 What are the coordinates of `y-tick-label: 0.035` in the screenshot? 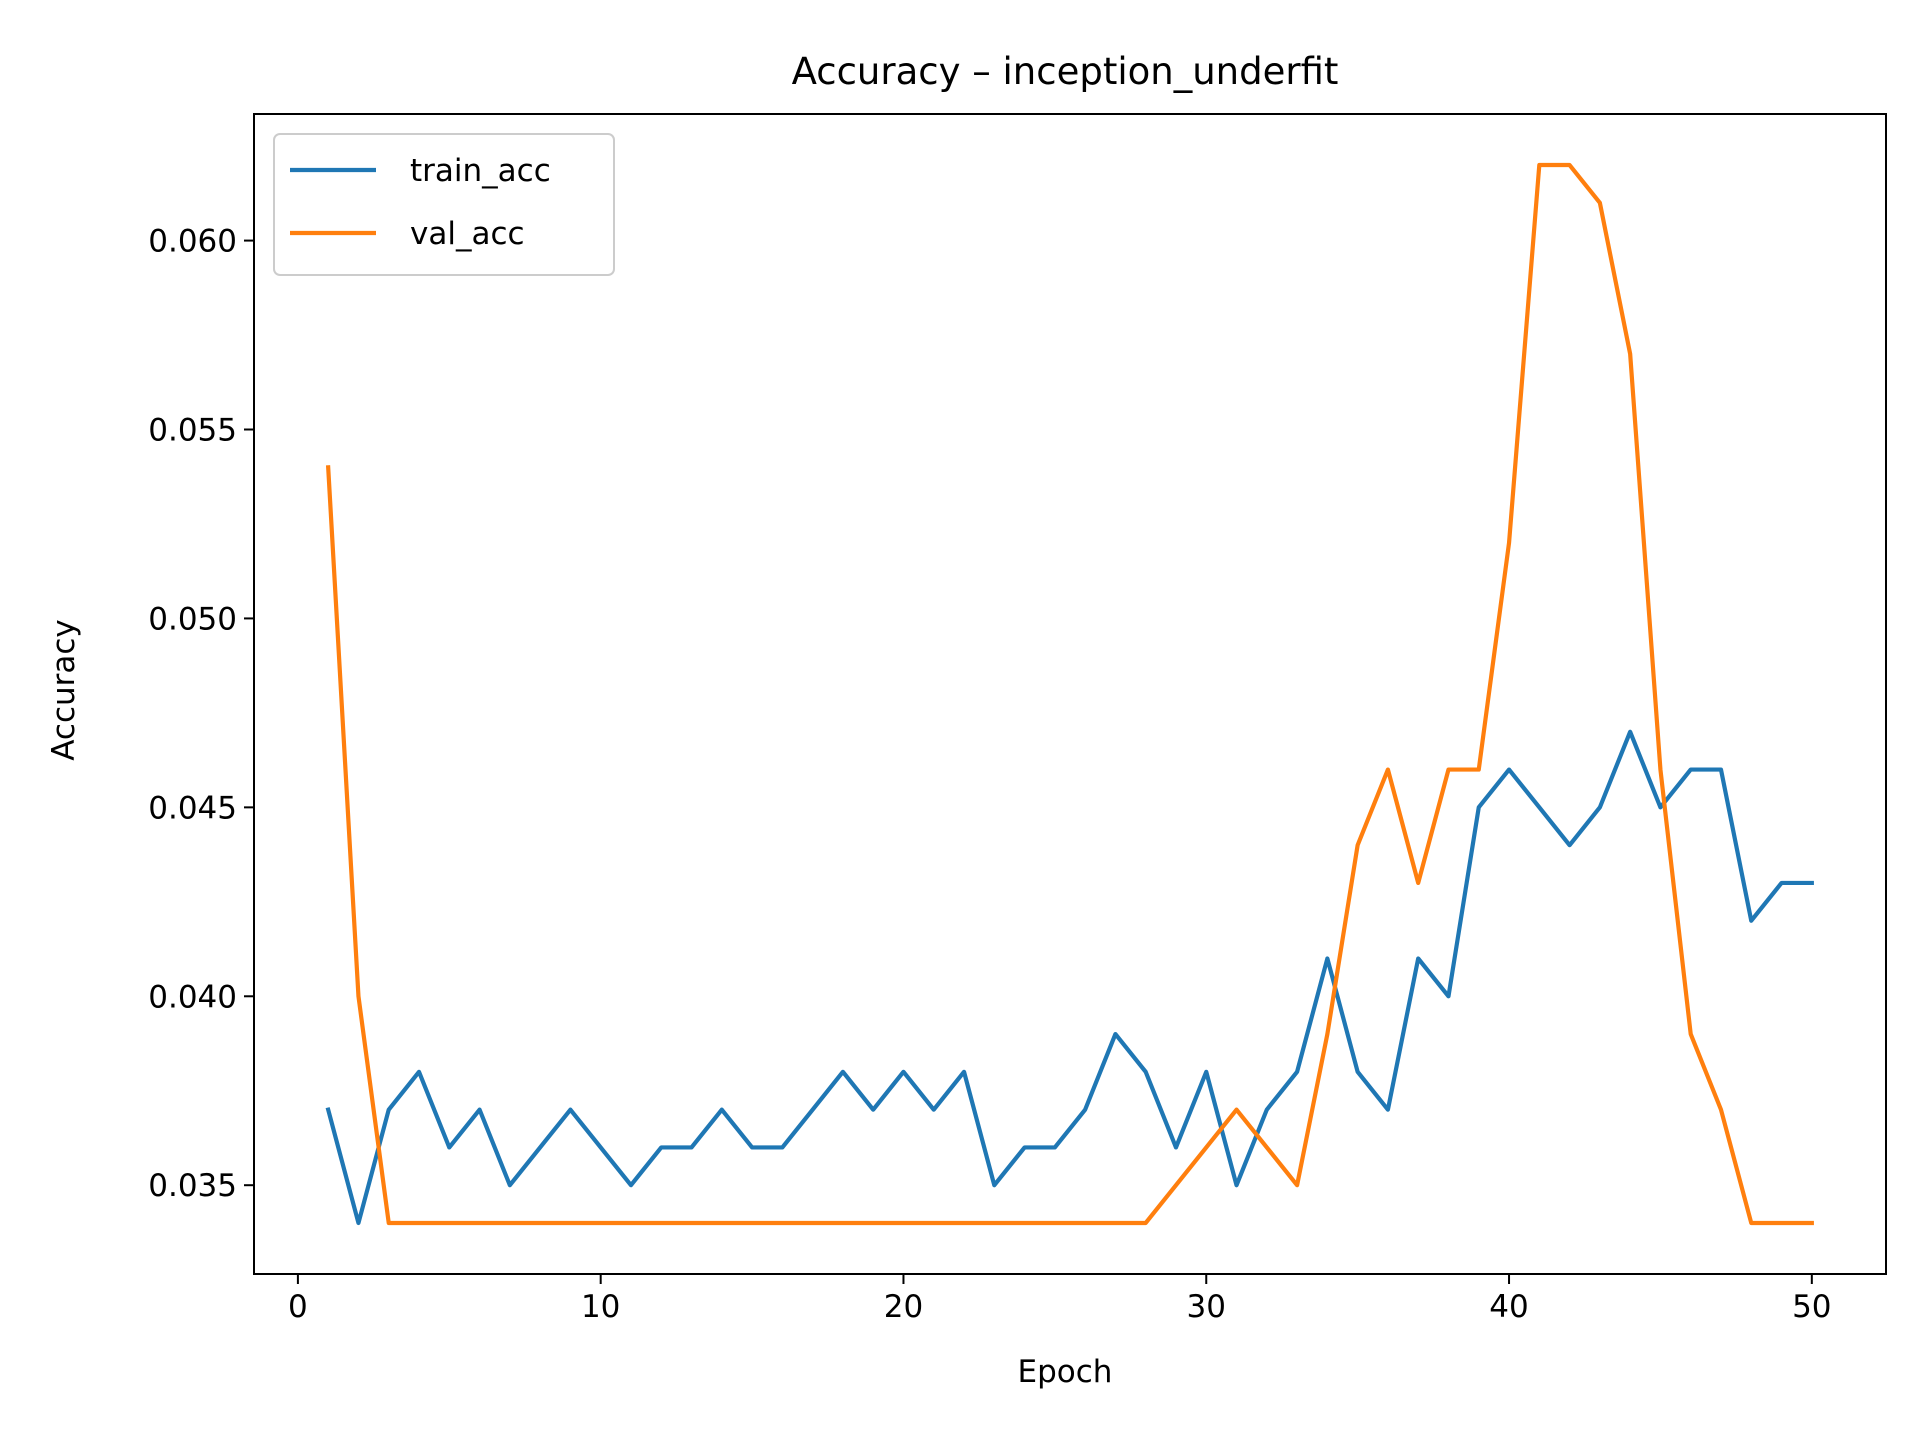 It's located at (192, 1186).